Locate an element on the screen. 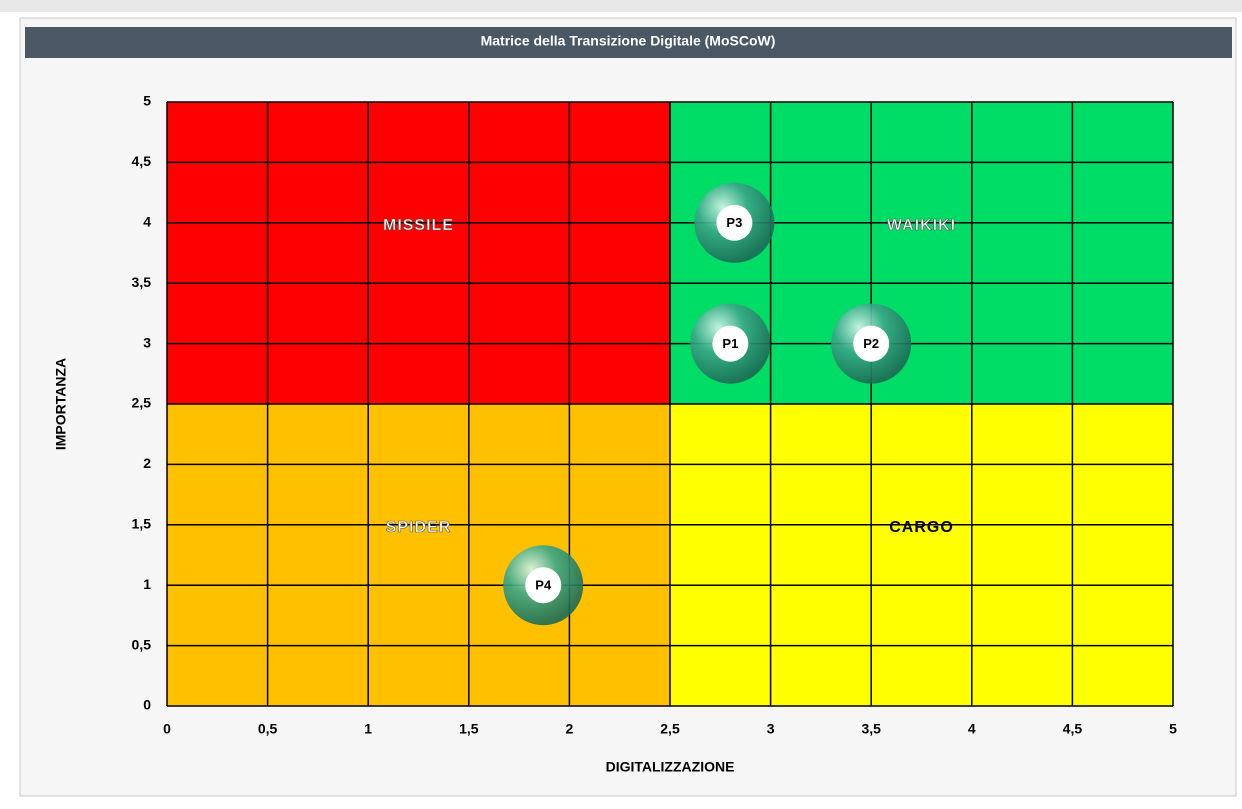 The width and height of the screenshot is (1242, 809). quadrant-label: CARGO is located at coordinates (921, 527).